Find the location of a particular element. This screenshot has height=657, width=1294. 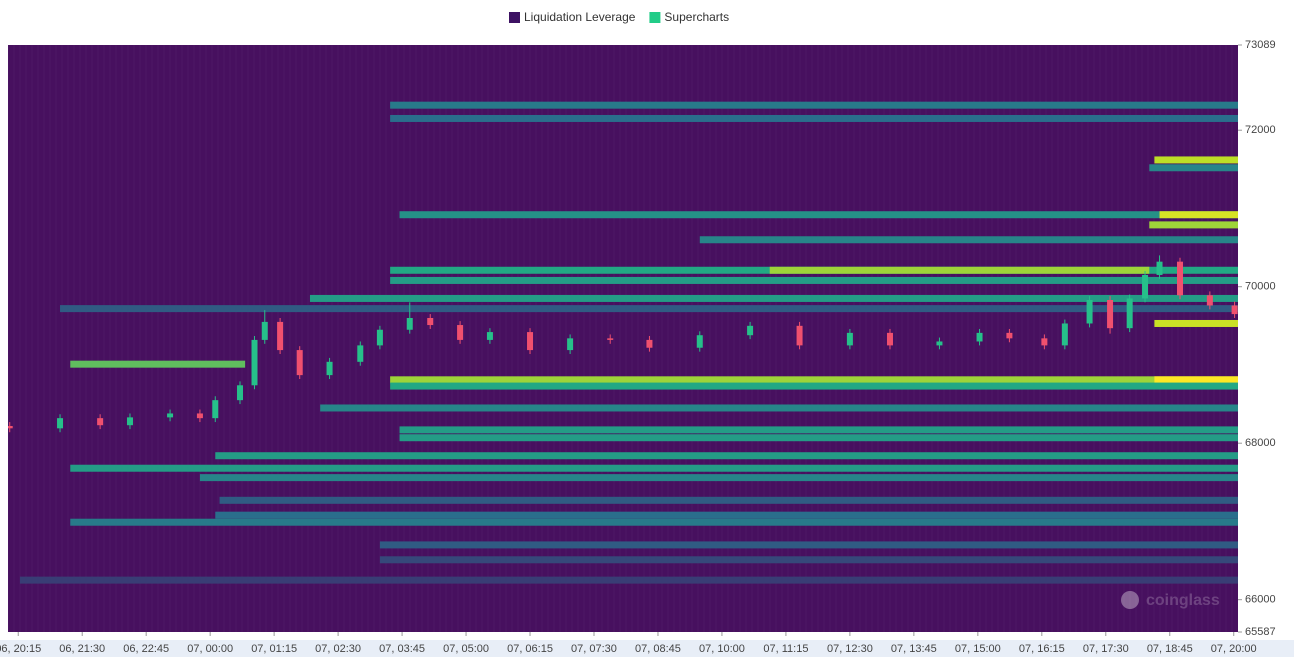

legend-label: Supercharts is located at coordinates (696, 17).